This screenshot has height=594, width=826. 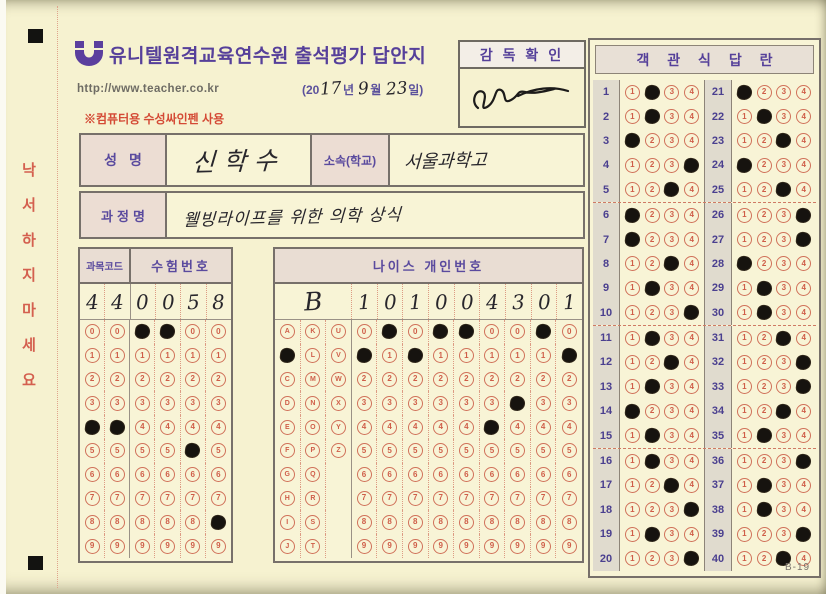 What do you see at coordinates (606, 312) in the screenshot?
I see `question-number: 10` at bounding box center [606, 312].